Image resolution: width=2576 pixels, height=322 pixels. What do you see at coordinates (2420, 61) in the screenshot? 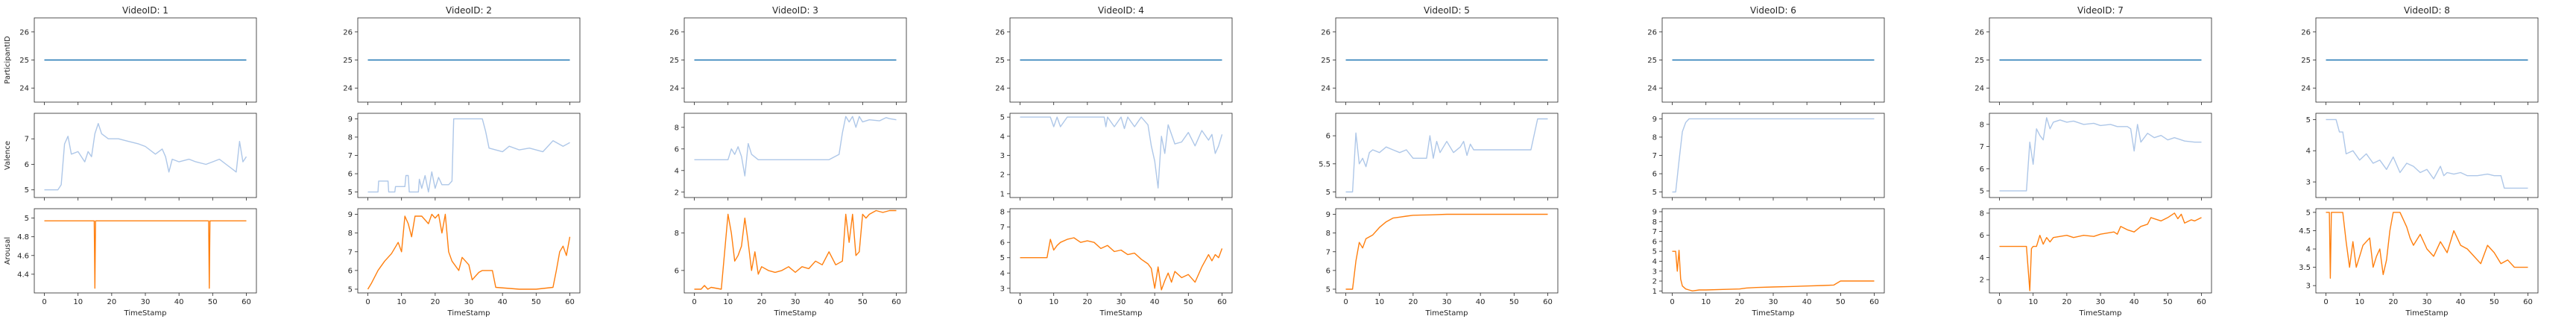
I see `panel-video8-participantid: 24 25 26` at bounding box center [2420, 61].